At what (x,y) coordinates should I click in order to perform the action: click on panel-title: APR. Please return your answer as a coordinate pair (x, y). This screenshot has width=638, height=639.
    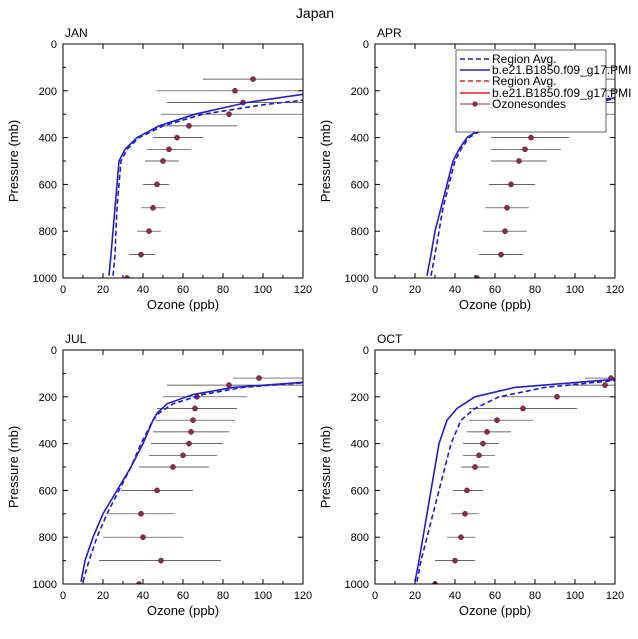
    Looking at the image, I should click on (389, 33).